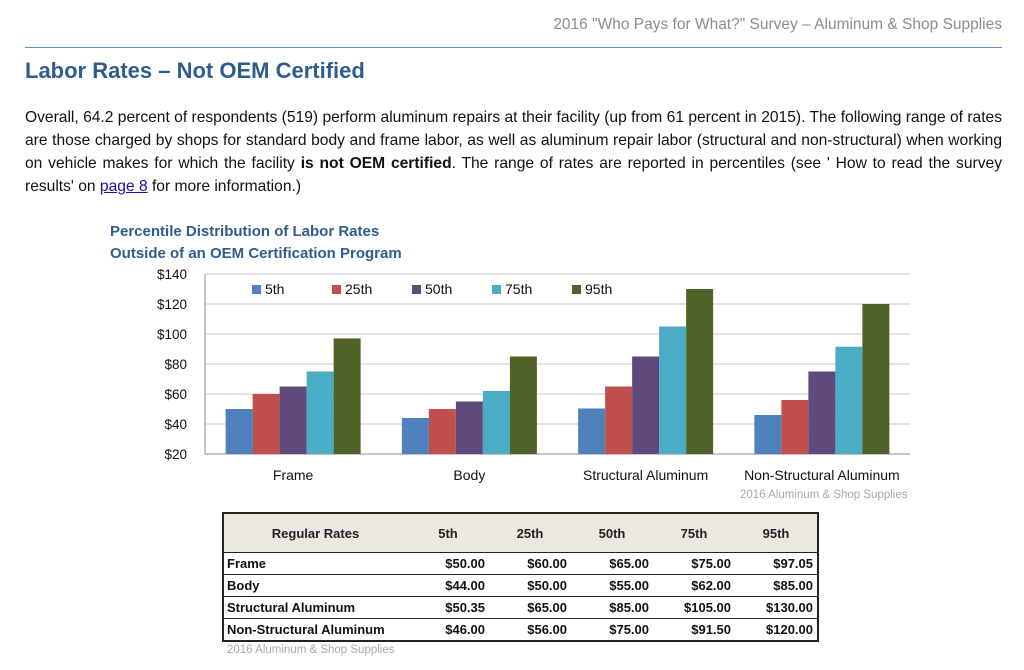  Describe the element at coordinates (438, 289) in the screenshot. I see `legend-label-50th: 50th` at that location.